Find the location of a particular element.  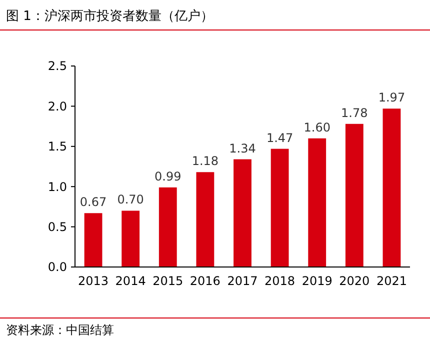

x-tick-label: 2016 is located at coordinates (205, 281).